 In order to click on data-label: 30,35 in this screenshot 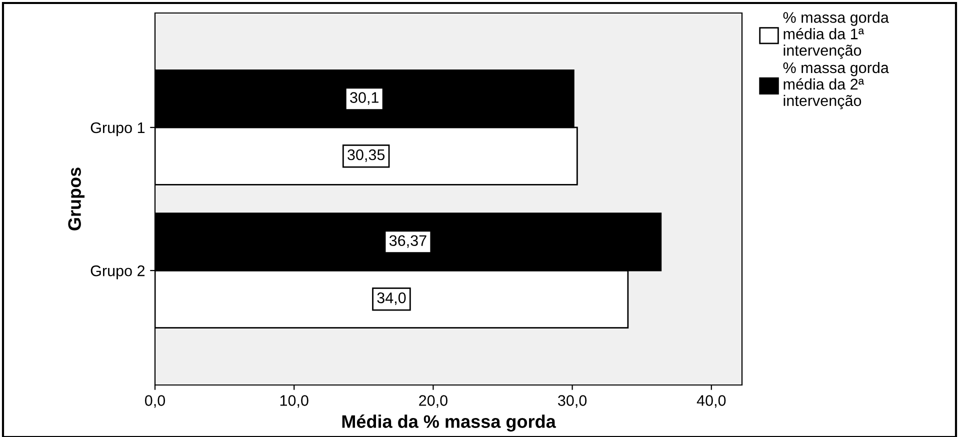, I will do `click(366, 155)`.